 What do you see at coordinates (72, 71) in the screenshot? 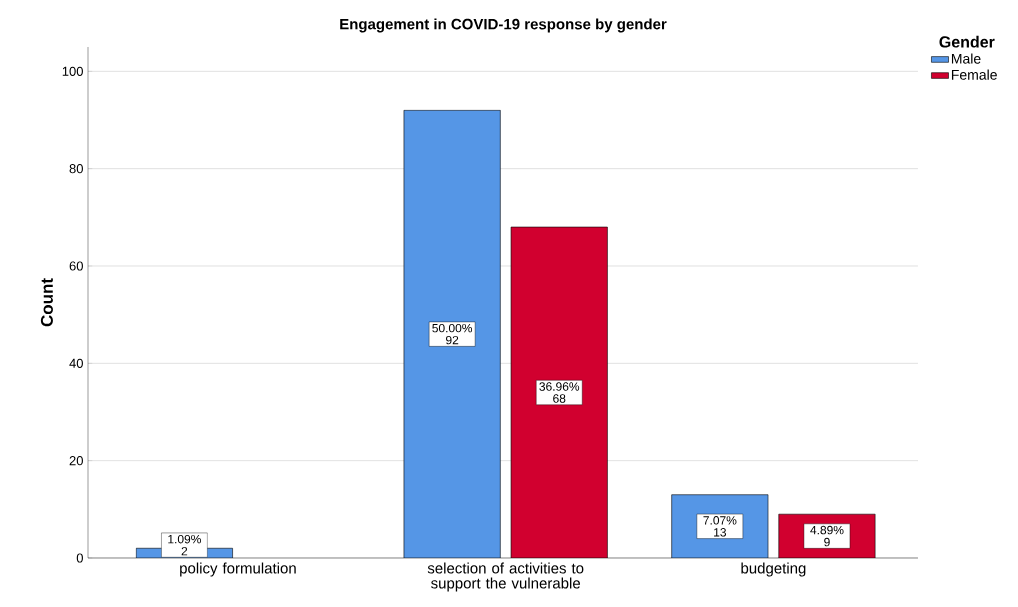
I see `y-tick-label: 100` at bounding box center [72, 71].